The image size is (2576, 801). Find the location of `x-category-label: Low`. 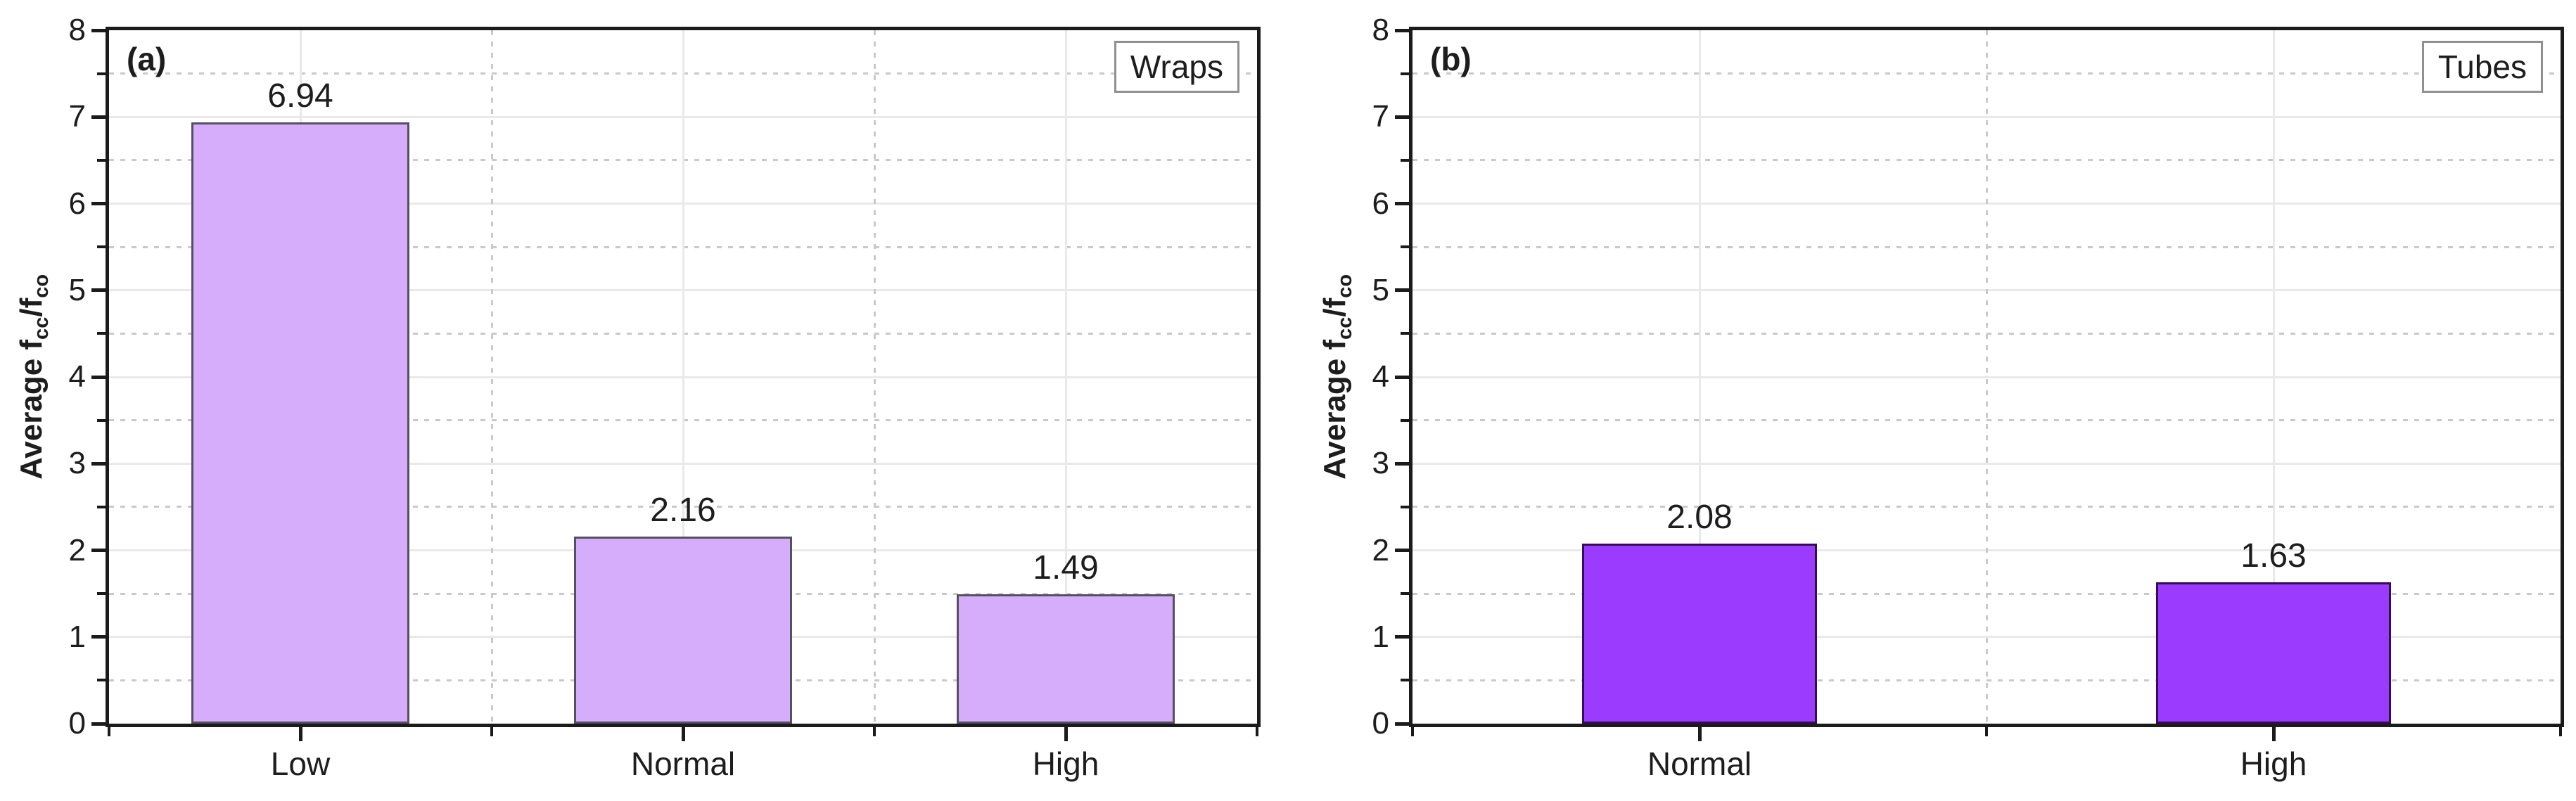

x-category-label: Low is located at coordinates (300, 763).